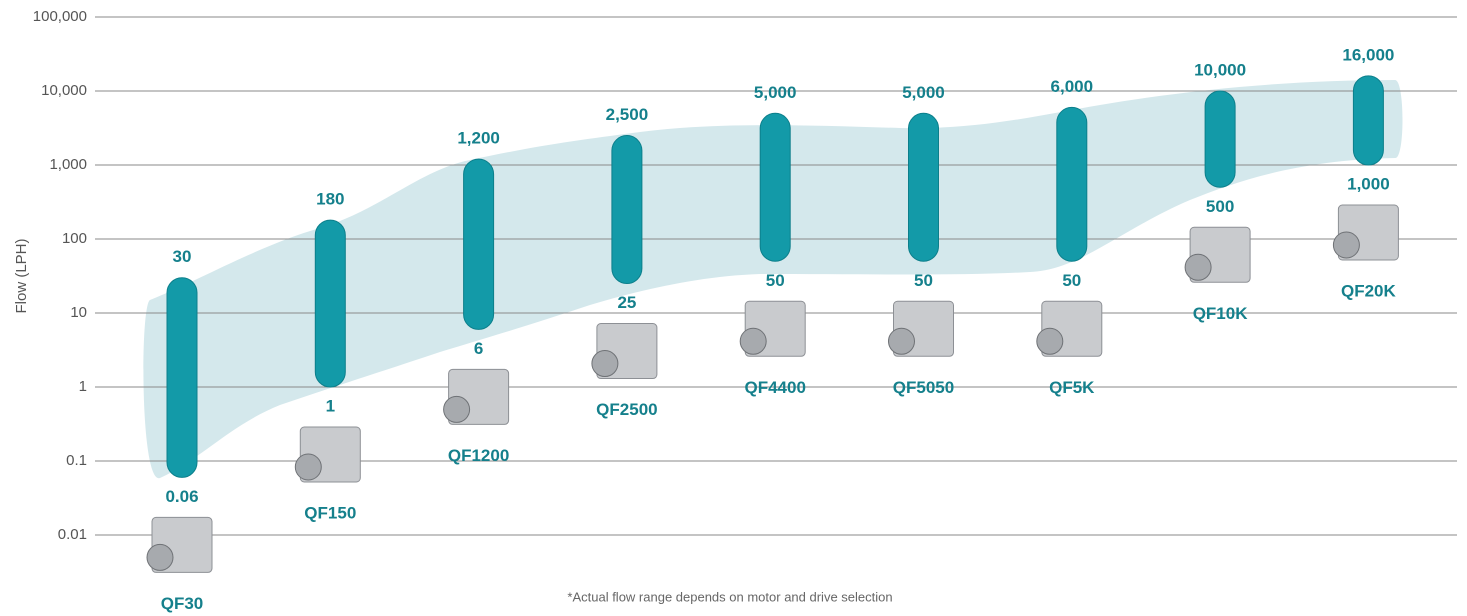 The height and width of the screenshot is (616, 1467). What do you see at coordinates (923, 387) in the screenshot?
I see `category-label: QF5050` at bounding box center [923, 387].